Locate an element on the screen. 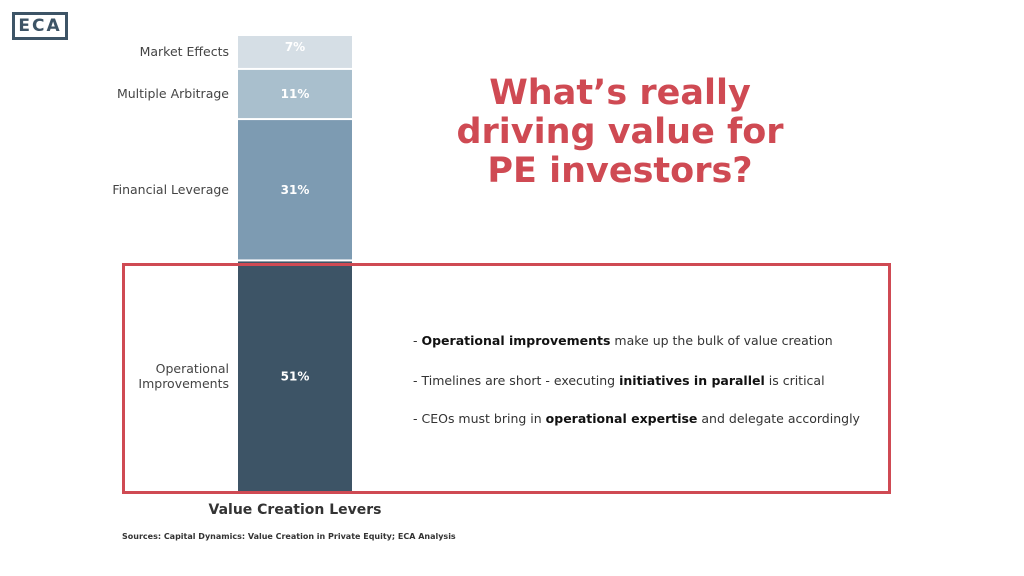  bar-segment-market-effects is located at coordinates (295, 52).